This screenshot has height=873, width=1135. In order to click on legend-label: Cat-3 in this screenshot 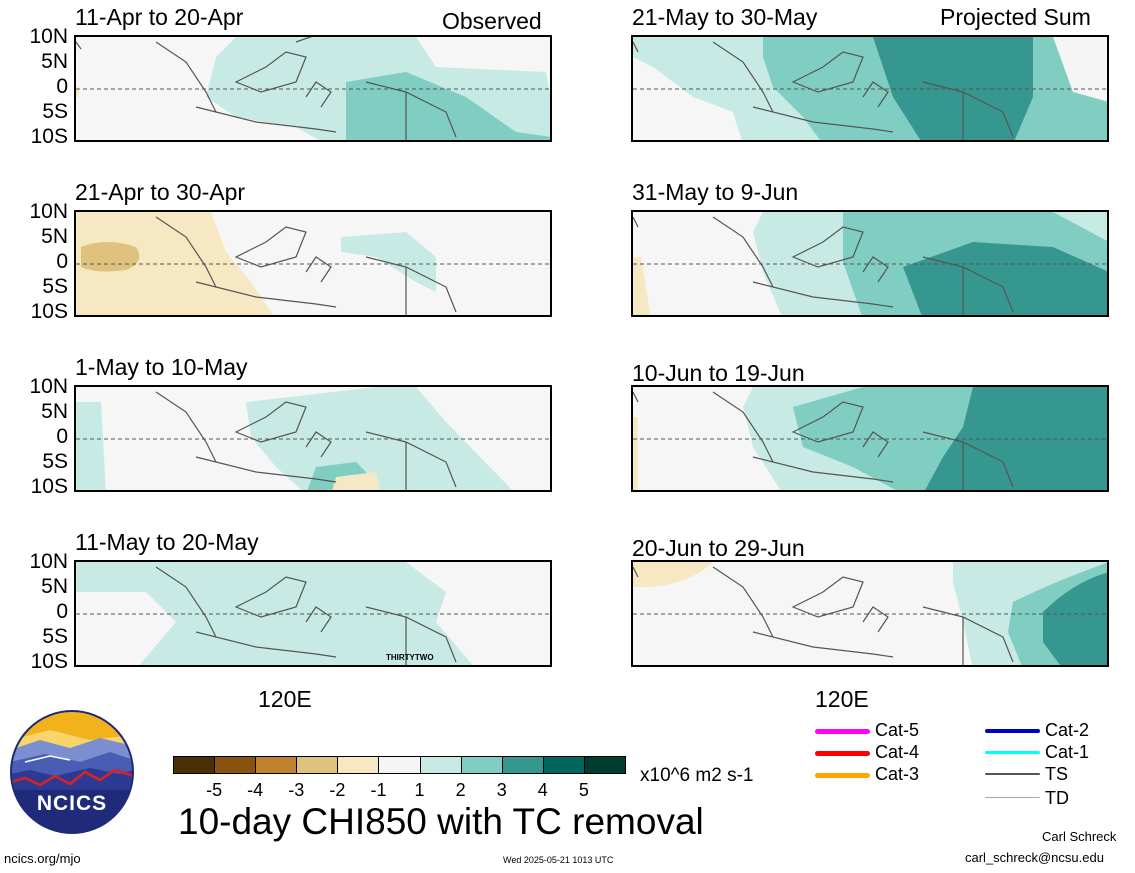, I will do `click(897, 774)`.